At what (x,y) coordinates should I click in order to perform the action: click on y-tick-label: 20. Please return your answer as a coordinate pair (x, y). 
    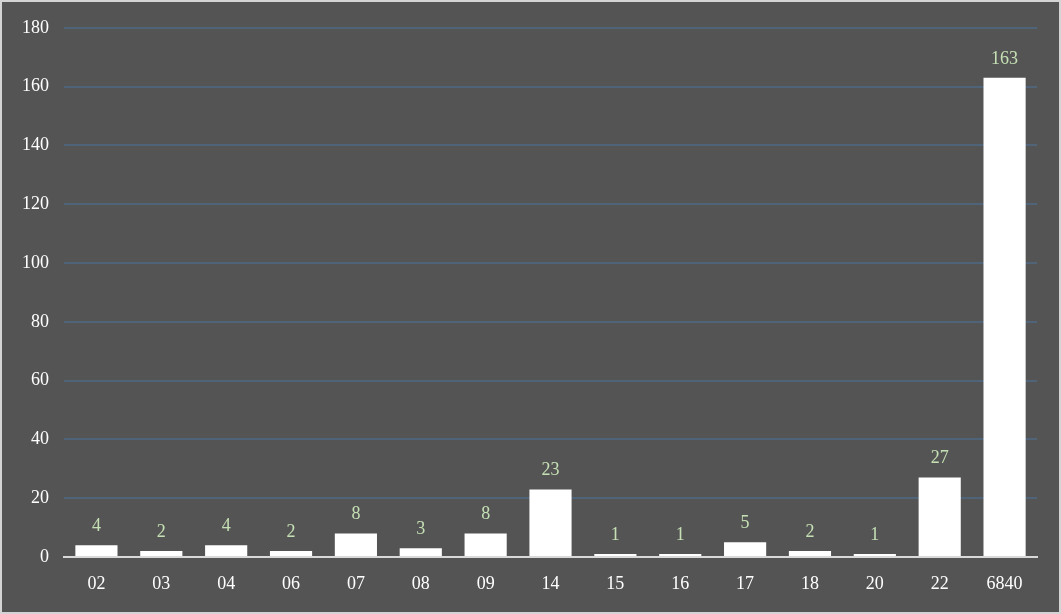
    Looking at the image, I should click on (40, 496).